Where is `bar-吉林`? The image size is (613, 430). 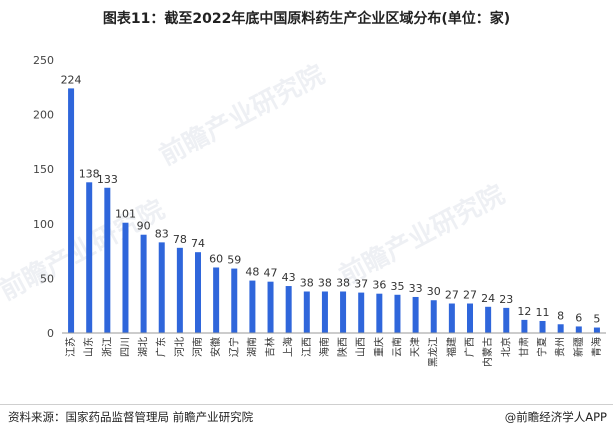 bar-吉林 is located at coordinates (270, 307).